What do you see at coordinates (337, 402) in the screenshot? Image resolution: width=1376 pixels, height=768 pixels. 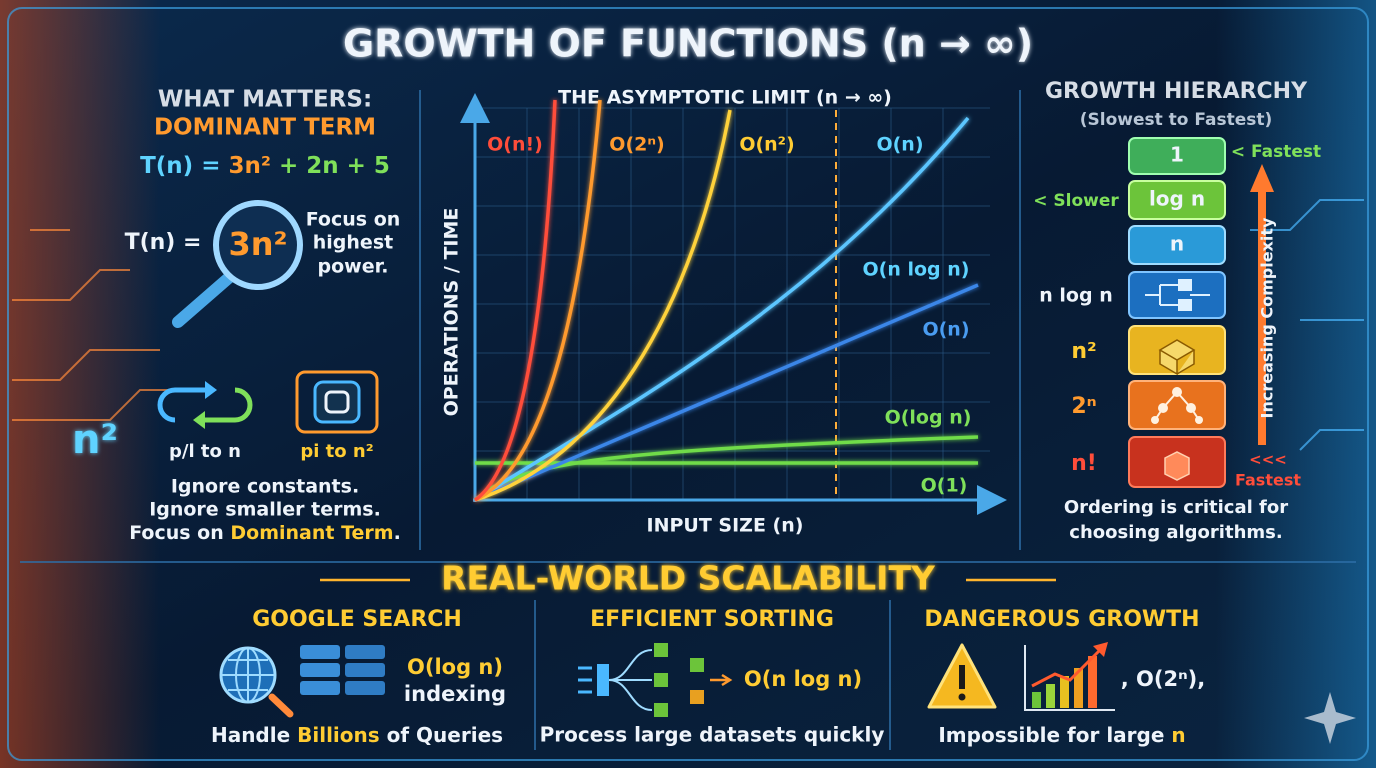 I see `square-icon` at bounding box center [337, 402].